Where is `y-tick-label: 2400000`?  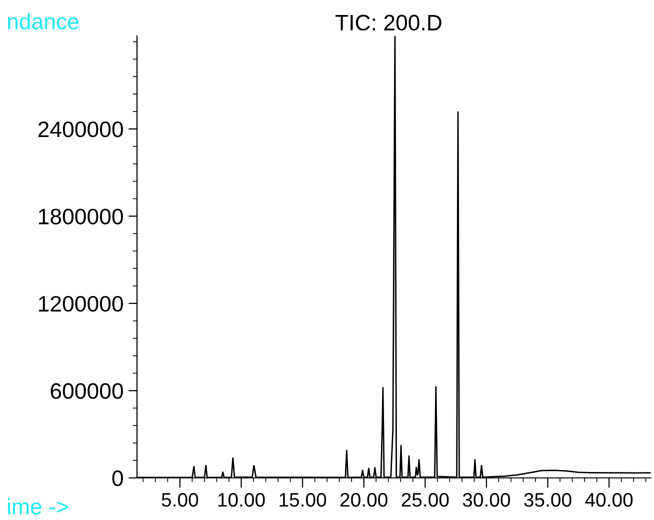
y-tick-label: 2400000 is located at coordinates (80, 129).